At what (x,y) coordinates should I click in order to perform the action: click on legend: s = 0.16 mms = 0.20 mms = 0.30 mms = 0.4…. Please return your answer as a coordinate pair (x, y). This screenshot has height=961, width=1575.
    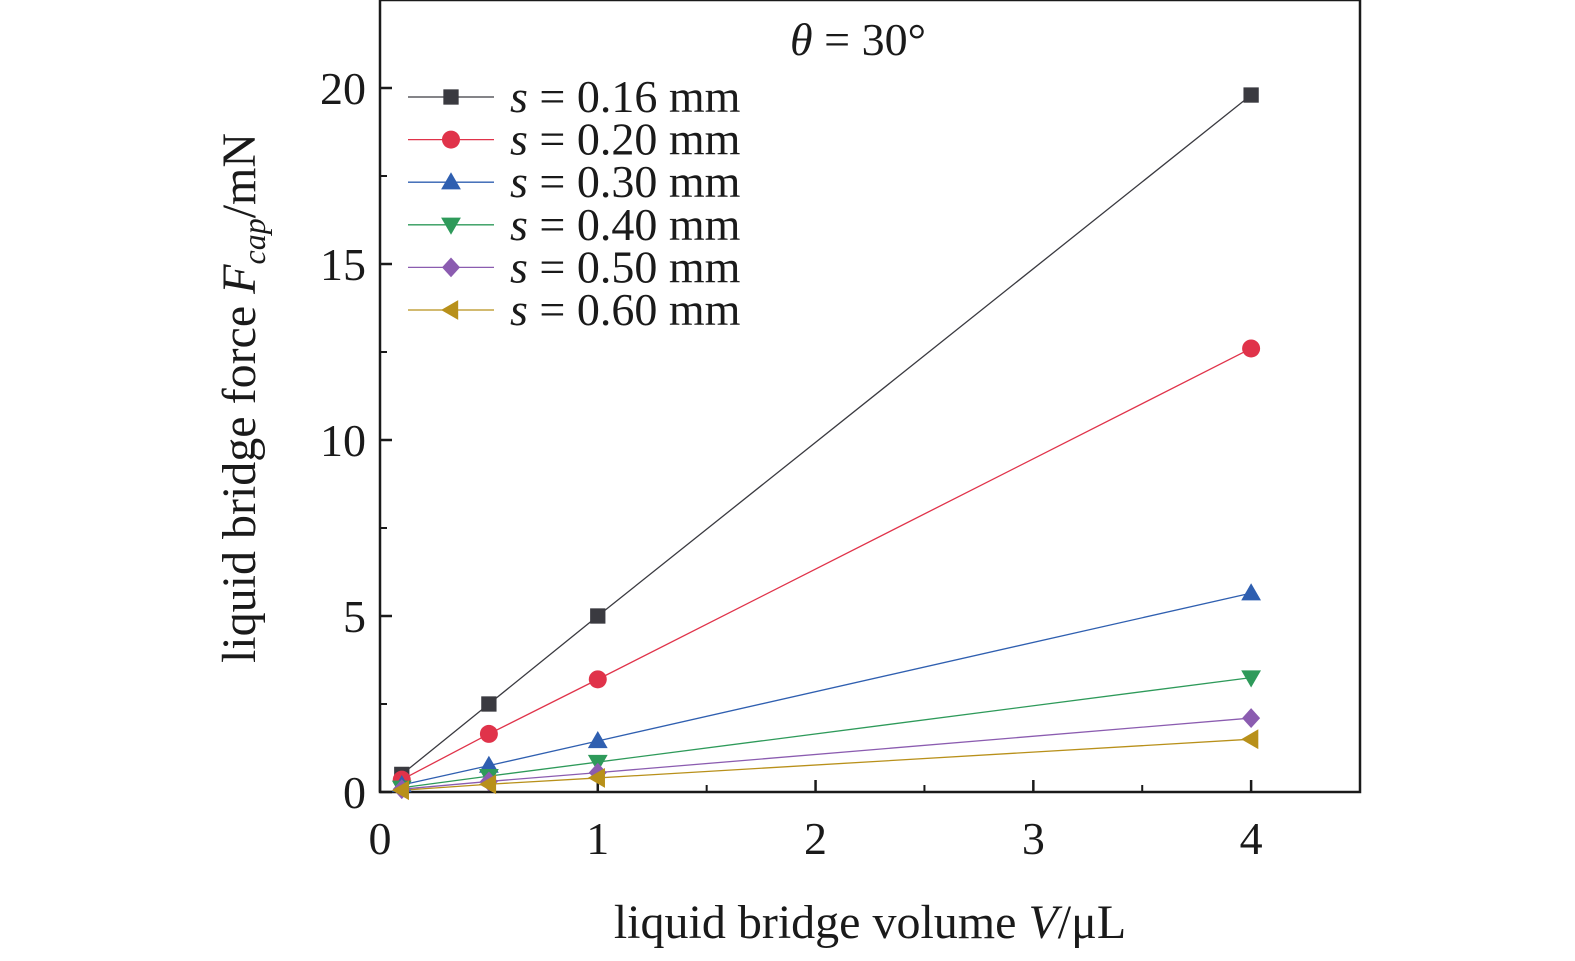
    Looking at the image, I should click on (574, 203).